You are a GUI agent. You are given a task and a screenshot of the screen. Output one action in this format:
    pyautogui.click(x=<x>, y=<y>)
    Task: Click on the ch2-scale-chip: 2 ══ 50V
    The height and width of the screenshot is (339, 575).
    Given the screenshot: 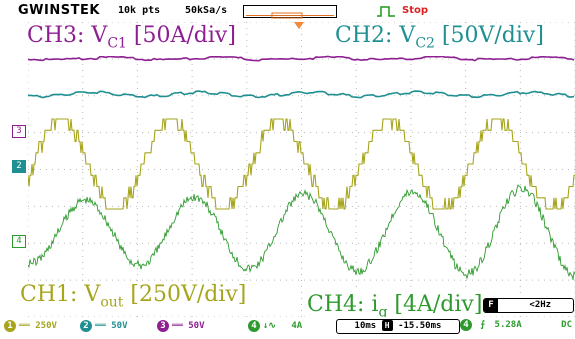 What is the action you would take?
    pyautogui.click(x=104, y=326)
    